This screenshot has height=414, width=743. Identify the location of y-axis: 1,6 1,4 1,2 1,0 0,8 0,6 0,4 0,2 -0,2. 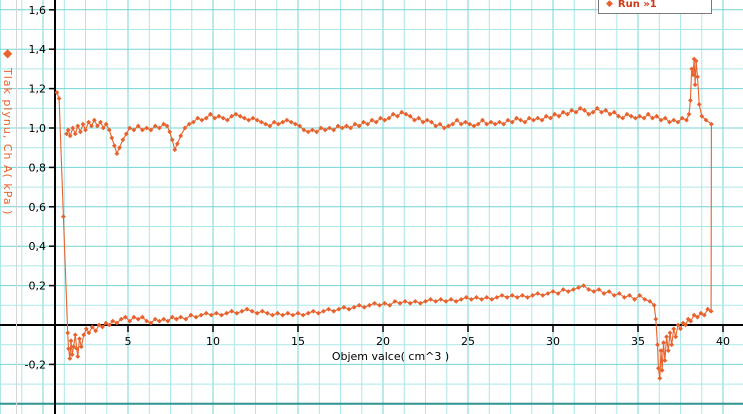
(40, 207).